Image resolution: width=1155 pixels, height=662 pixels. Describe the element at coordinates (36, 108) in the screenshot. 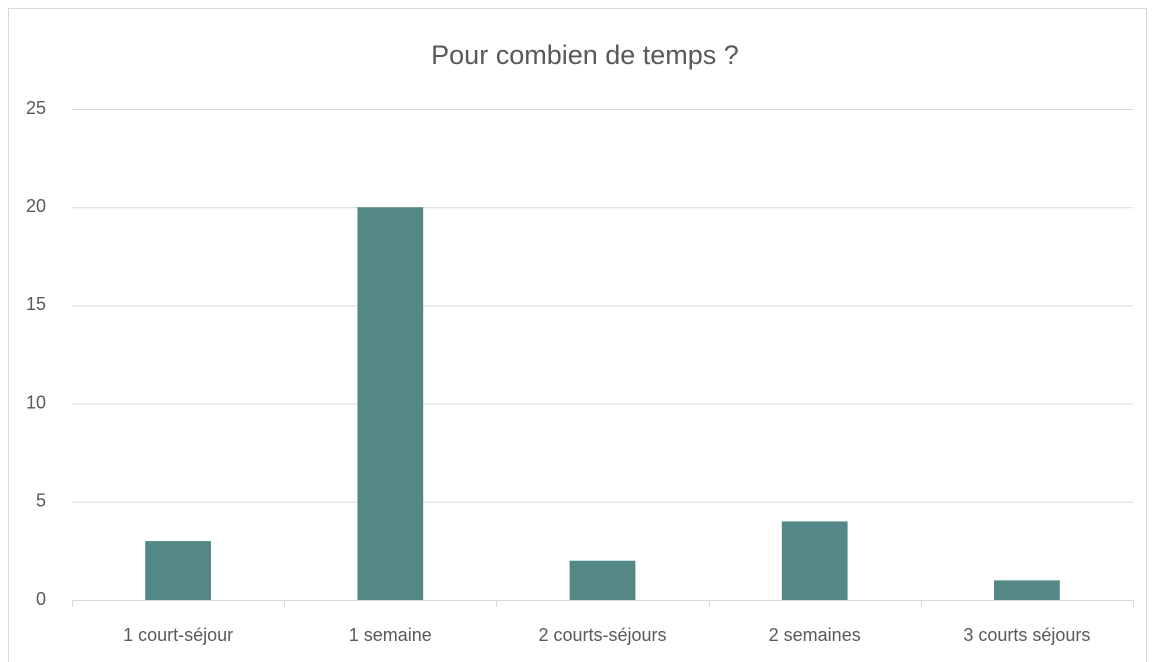

I see `y-tick-label: 25` at that location.